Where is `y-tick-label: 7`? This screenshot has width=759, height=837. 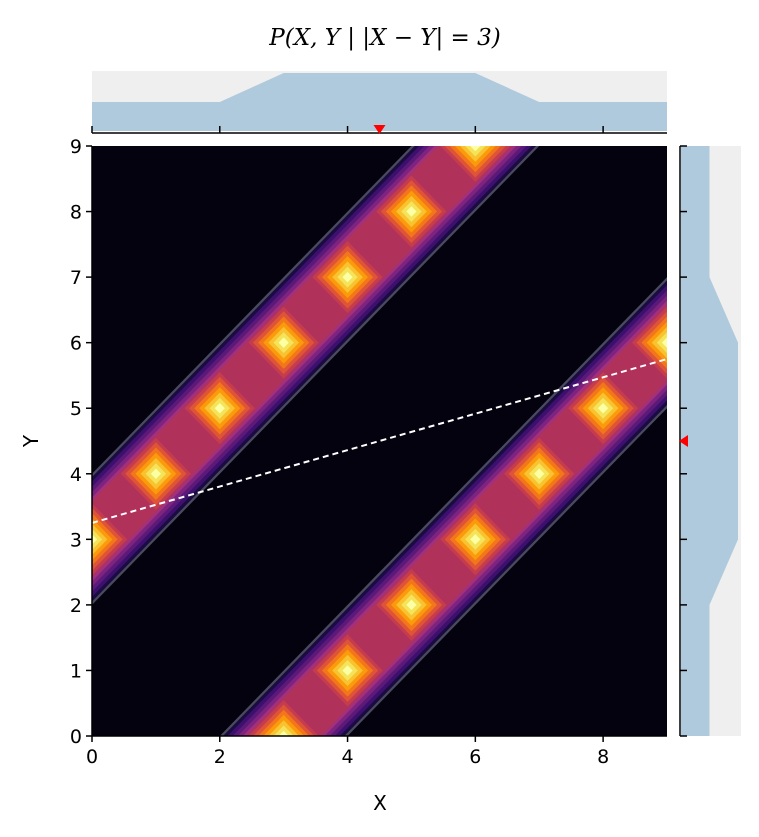
y-tick-label: 7 is located at coordinates (76, 278).